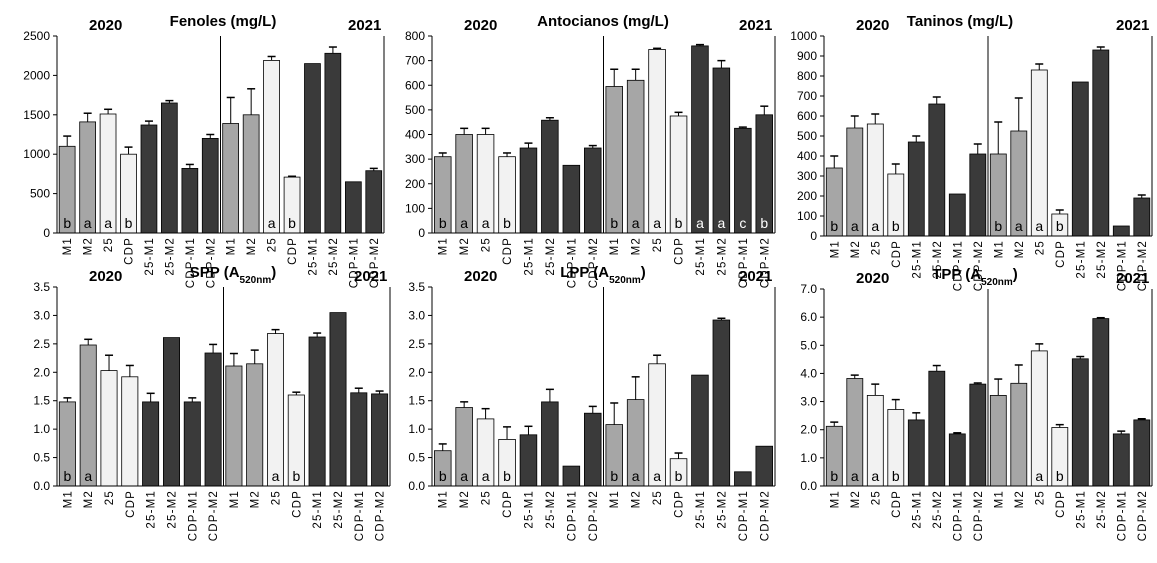  Describe the element at coordinates (415, 184) in the screenshot. I see `y-tick-label: 200` at that location.